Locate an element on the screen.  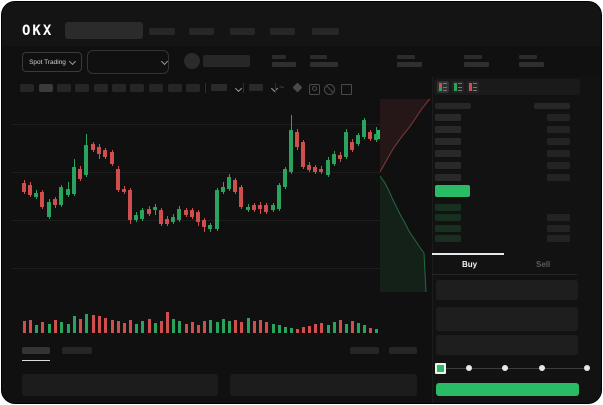
line-tool-icon: ~ is located at coordinates (282, 87).